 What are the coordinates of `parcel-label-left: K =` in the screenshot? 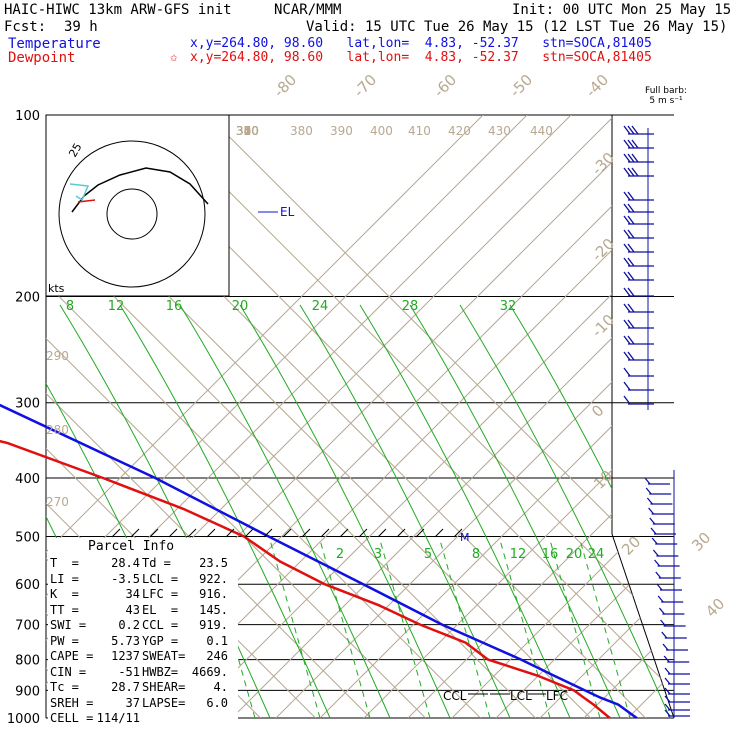 It's located at (64, 594).